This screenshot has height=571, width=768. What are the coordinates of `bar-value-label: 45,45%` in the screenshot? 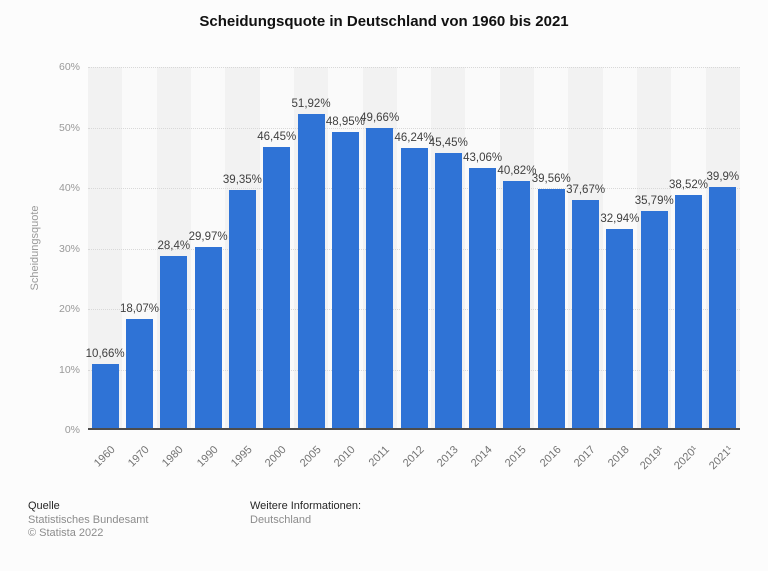 It's located at (448, 143).